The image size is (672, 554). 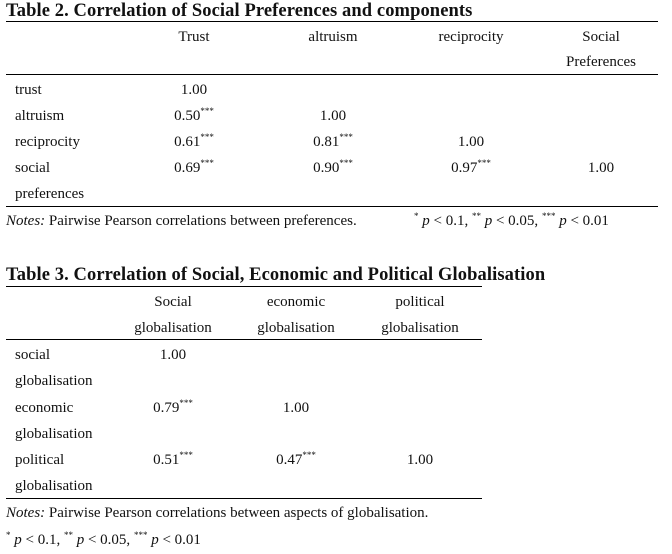 I want to click on table3-row-label-political: political, so click(x=40, y=460).